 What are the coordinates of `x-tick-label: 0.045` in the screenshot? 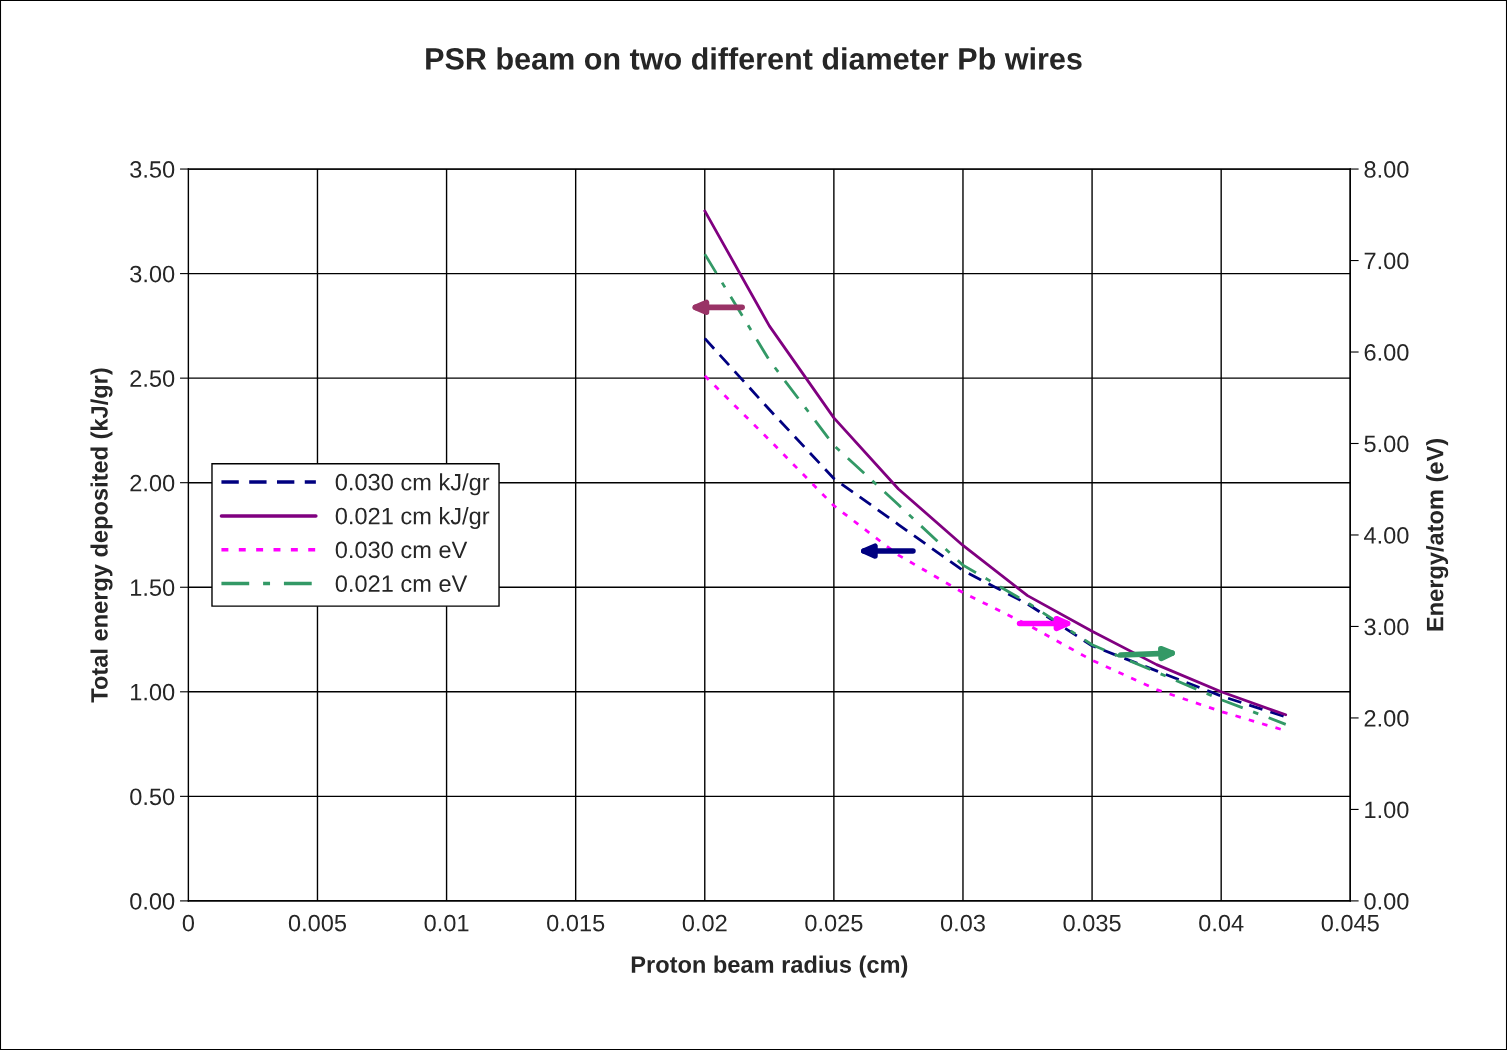 It's located at (1350, 923).